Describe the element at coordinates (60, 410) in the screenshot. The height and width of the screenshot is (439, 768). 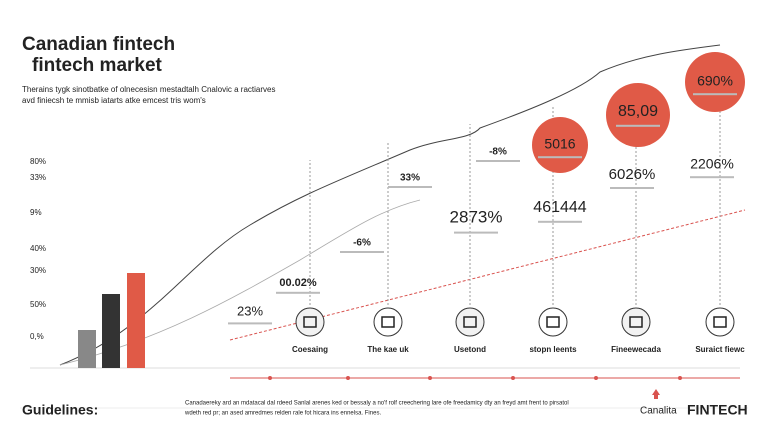
I see `footer-left: Guidelines:` at that location.